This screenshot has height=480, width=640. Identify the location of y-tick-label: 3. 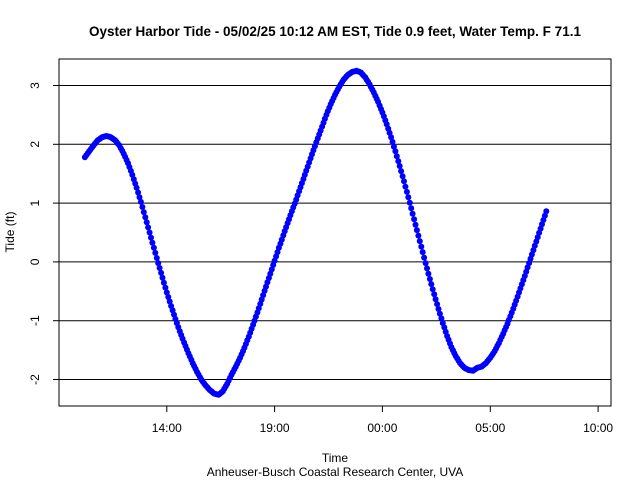
(35, 85).